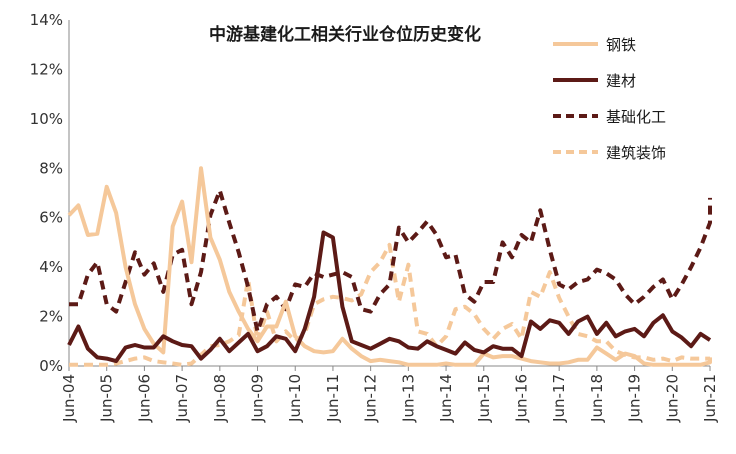 This screenshot has height=454, width=736. I want to click on x-tick-label: Jun-15, so click(484, 398).